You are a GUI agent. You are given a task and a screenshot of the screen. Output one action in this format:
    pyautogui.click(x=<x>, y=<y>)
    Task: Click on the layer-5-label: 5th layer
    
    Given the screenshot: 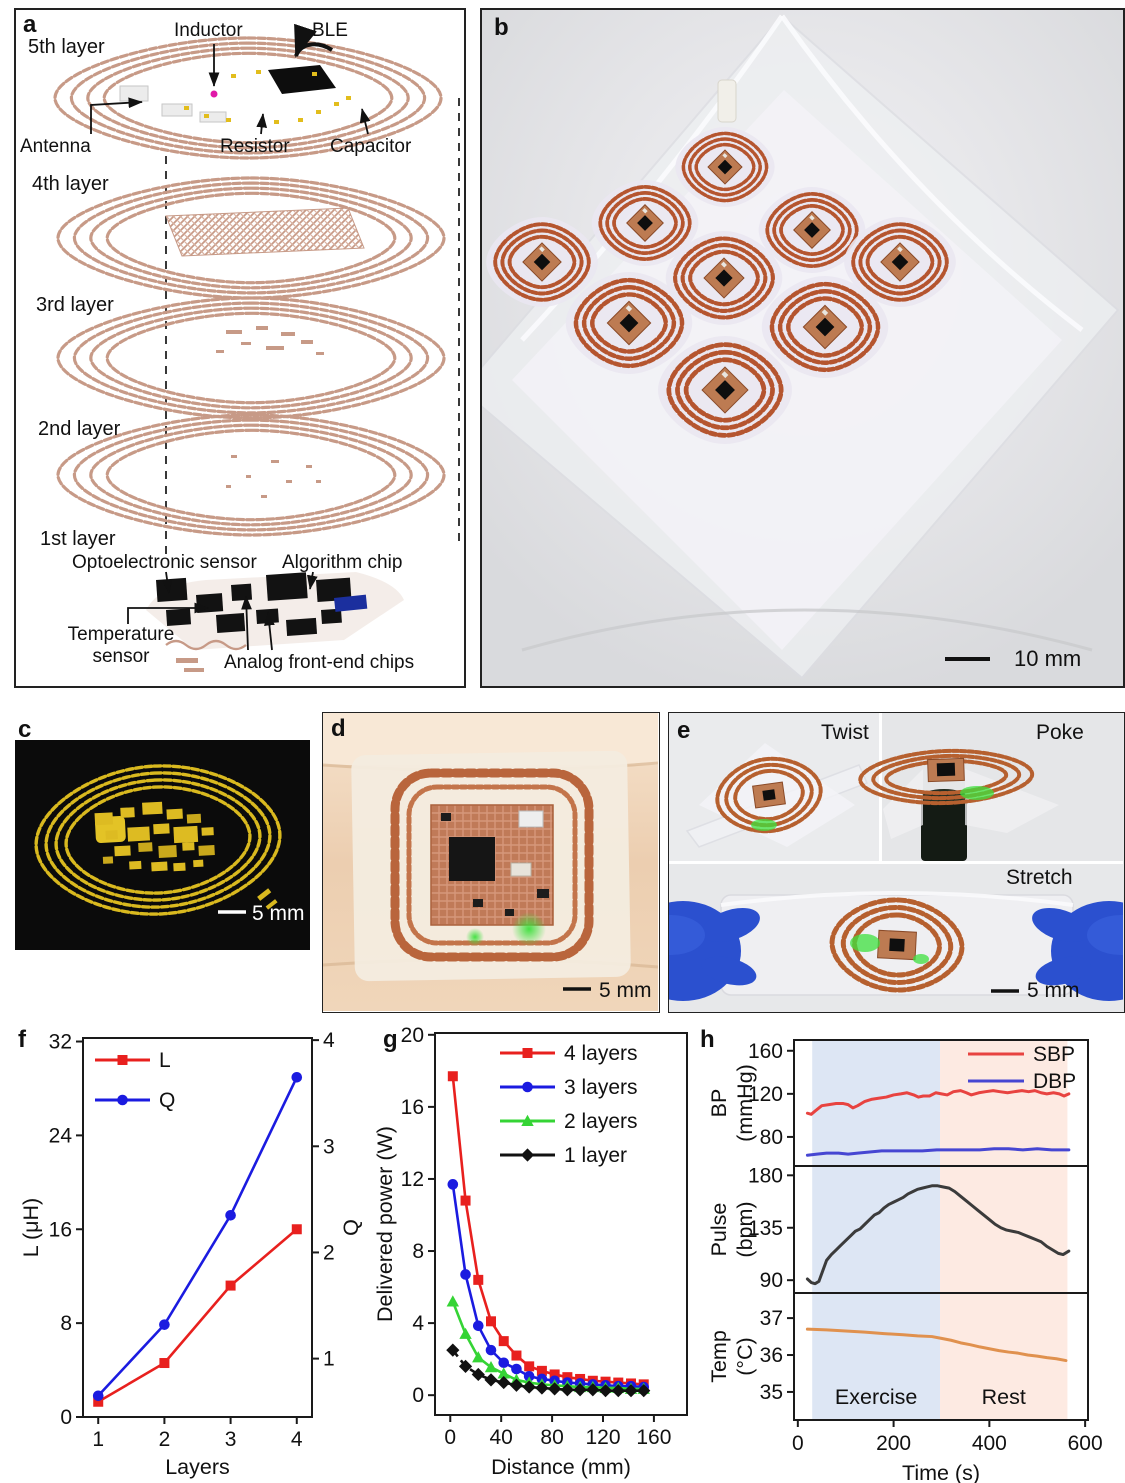 What is the action you would take?
    pyautogui.click(x=66, y=47)
    